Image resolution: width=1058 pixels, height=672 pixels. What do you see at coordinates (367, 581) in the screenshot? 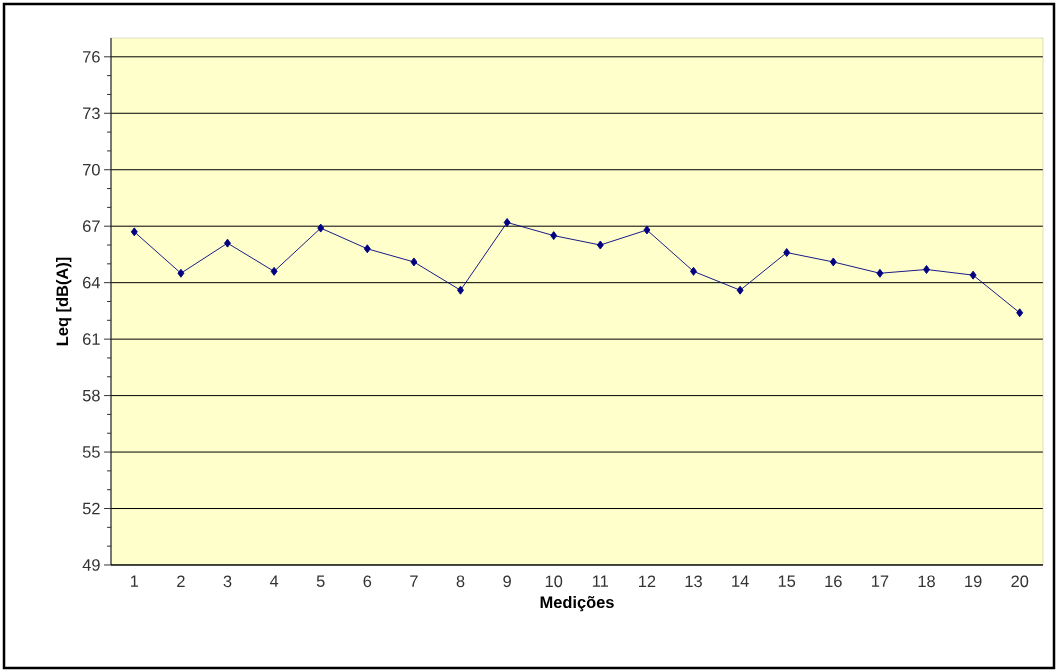
I see `x-tick-label: 6` at bounding box center [367, 581].